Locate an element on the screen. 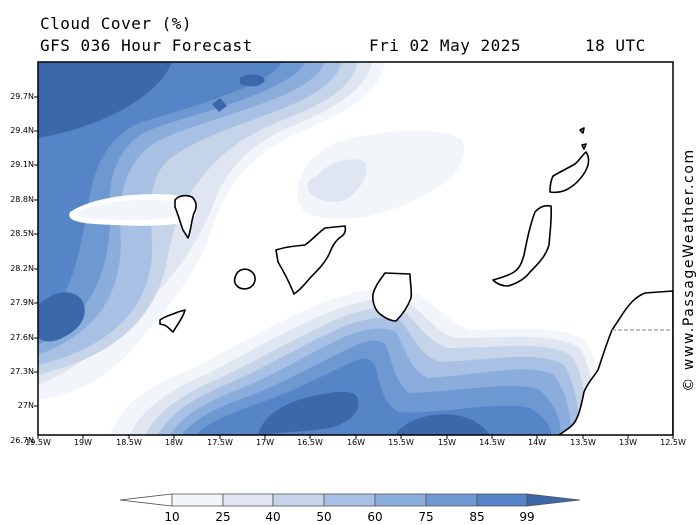 The width and height of the screenshot is (700, 525). colorbar-label: 10 is located at coordinates (172, 517).